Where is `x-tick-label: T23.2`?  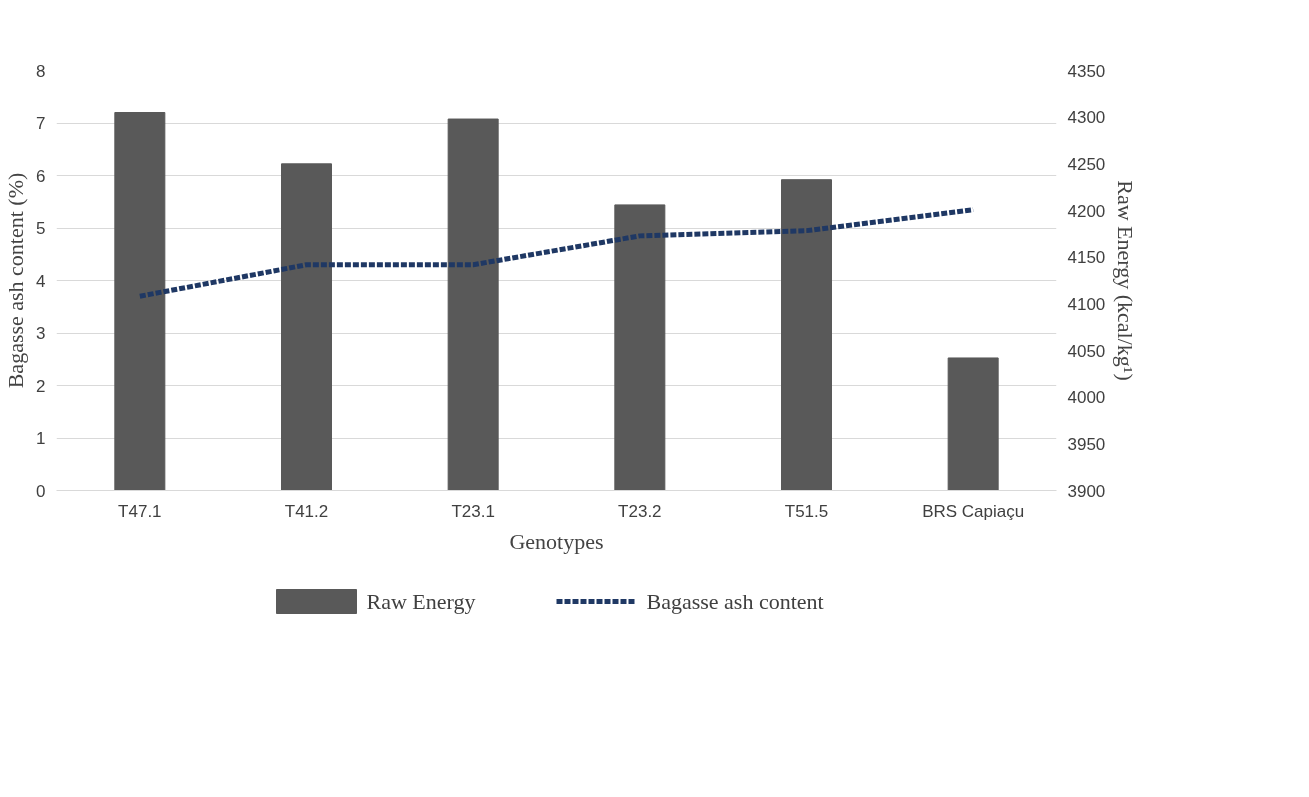 x-tick-label: T23.2 is located at coordinates (640, 511).